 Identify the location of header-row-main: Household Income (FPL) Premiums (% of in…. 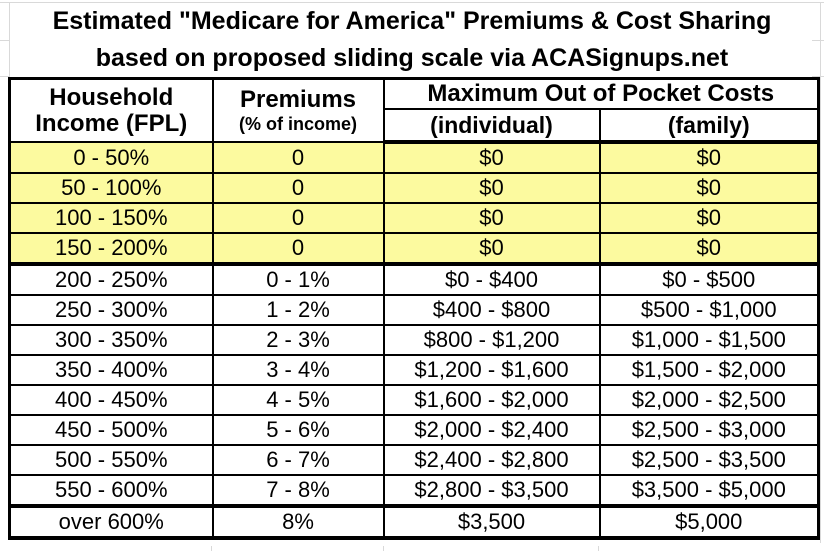
(414, 110).